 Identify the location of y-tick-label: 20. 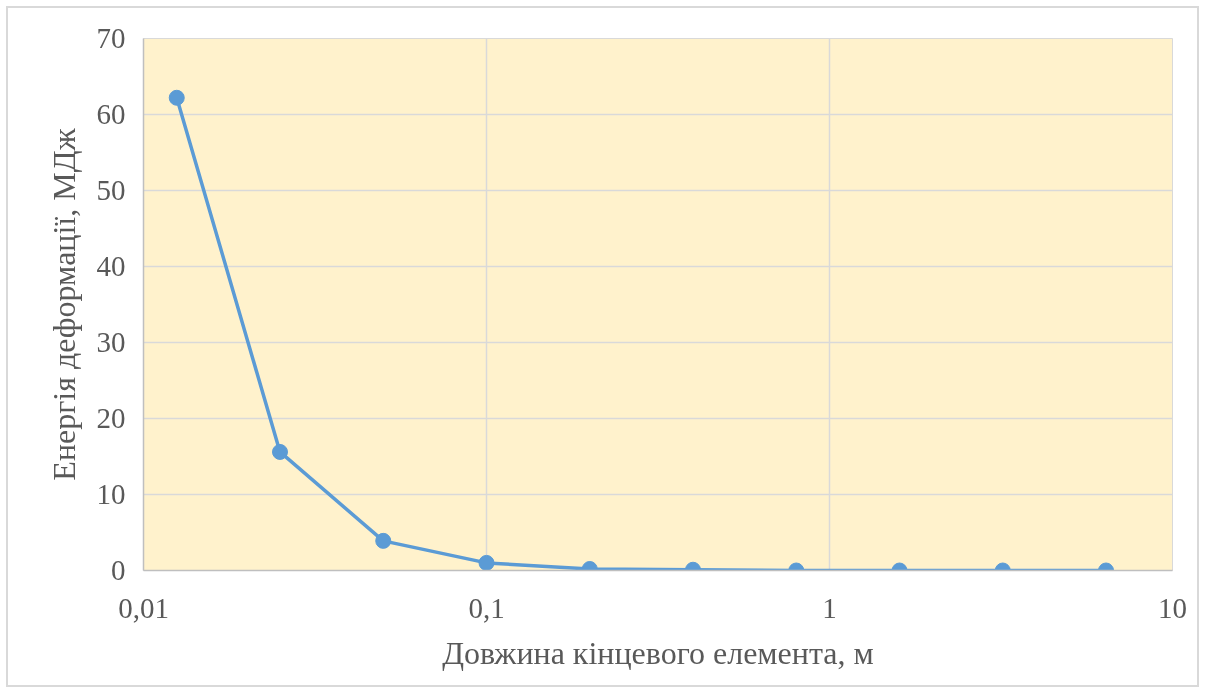
(111, 418).